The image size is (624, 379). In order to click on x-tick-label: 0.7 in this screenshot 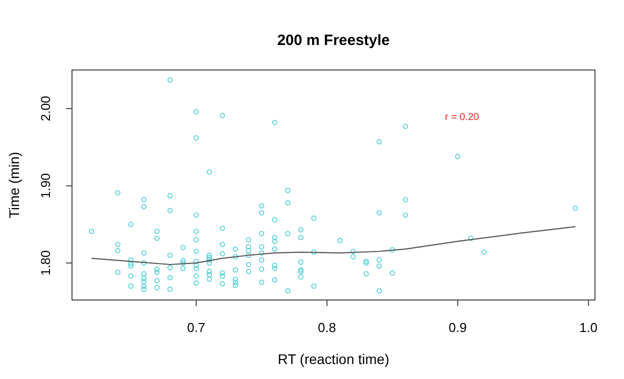, I will do `click(196, 327)`.